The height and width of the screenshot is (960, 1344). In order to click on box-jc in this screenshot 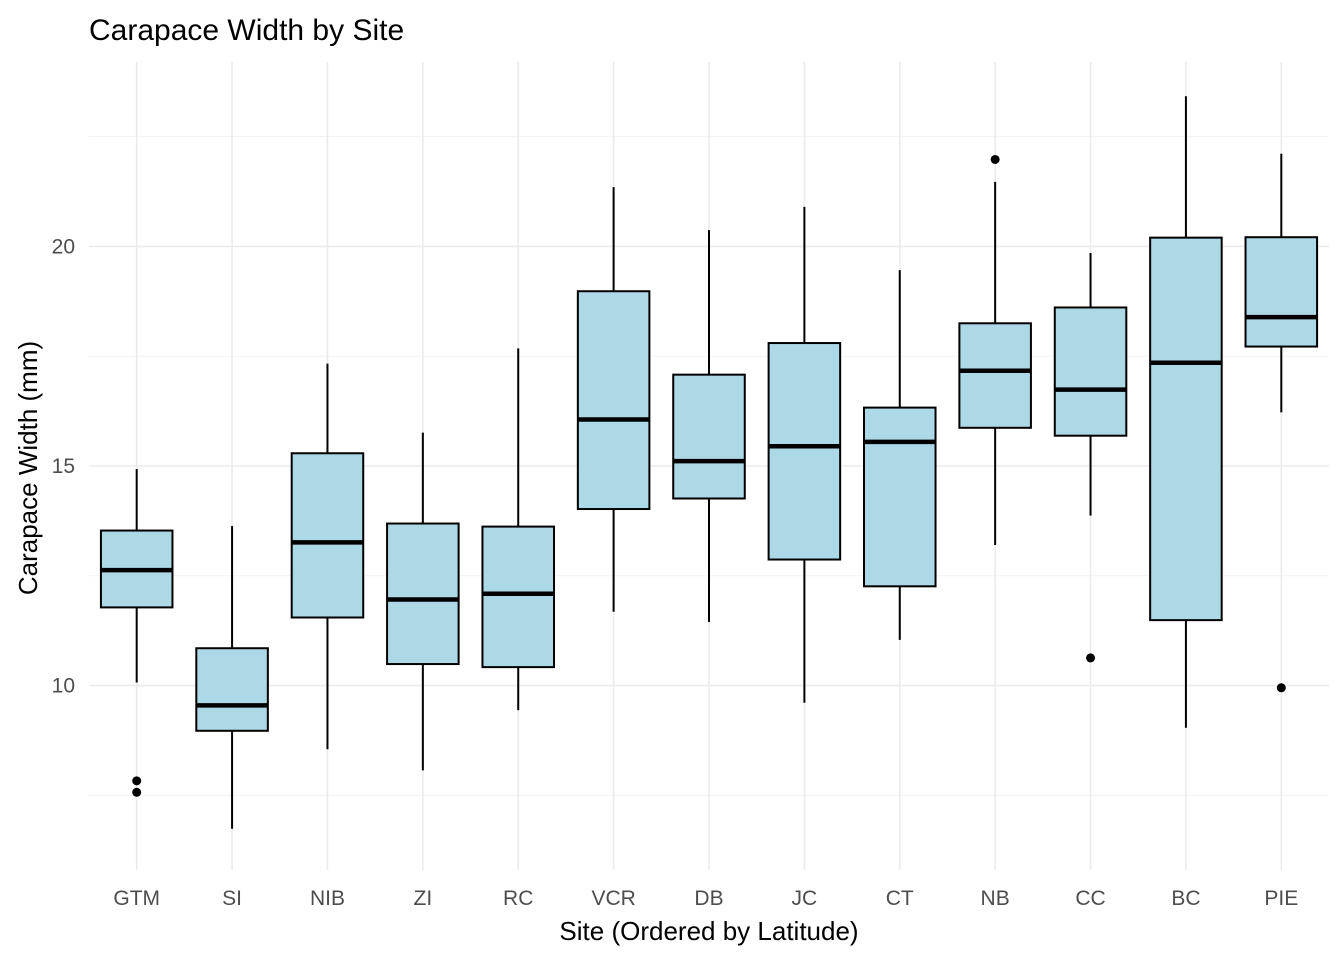, I will do `click(804, 454)`.